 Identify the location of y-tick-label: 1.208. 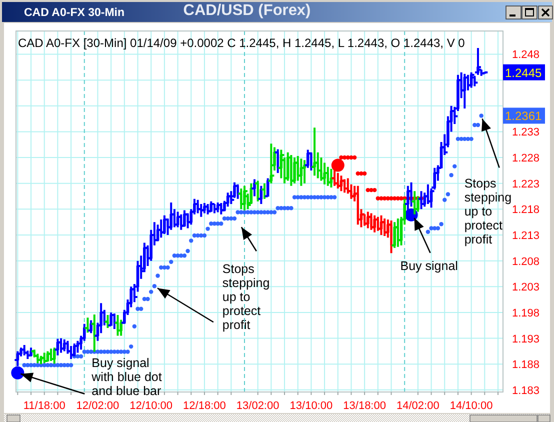
(526, 262).